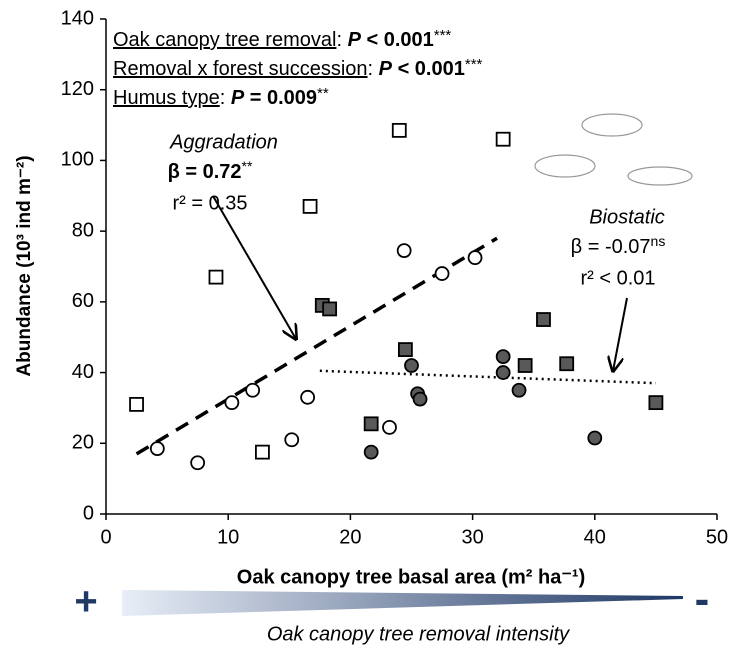  What do you see at coordinates (228, 537) in the screenshot?
I see `x-tick-label: 10` at bounding box center [228, 537].